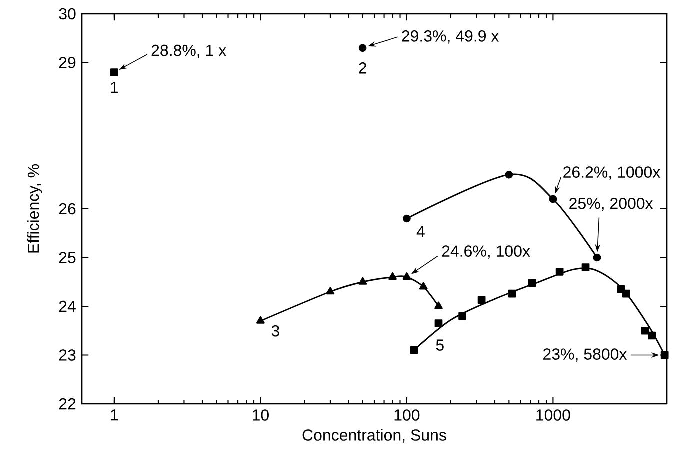  Describe the element at coordinates (451, 37) in the screenshot. I see `annotation: 29.3%, 49.9 x` at that location.